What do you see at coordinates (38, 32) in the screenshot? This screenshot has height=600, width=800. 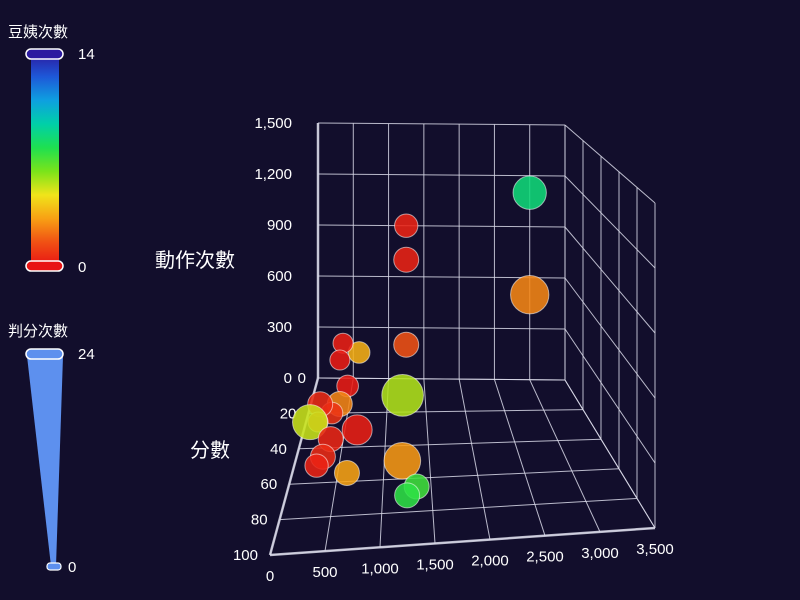 I see `color-scale-title: 豆姨次數` at bounding box center [38, 32].